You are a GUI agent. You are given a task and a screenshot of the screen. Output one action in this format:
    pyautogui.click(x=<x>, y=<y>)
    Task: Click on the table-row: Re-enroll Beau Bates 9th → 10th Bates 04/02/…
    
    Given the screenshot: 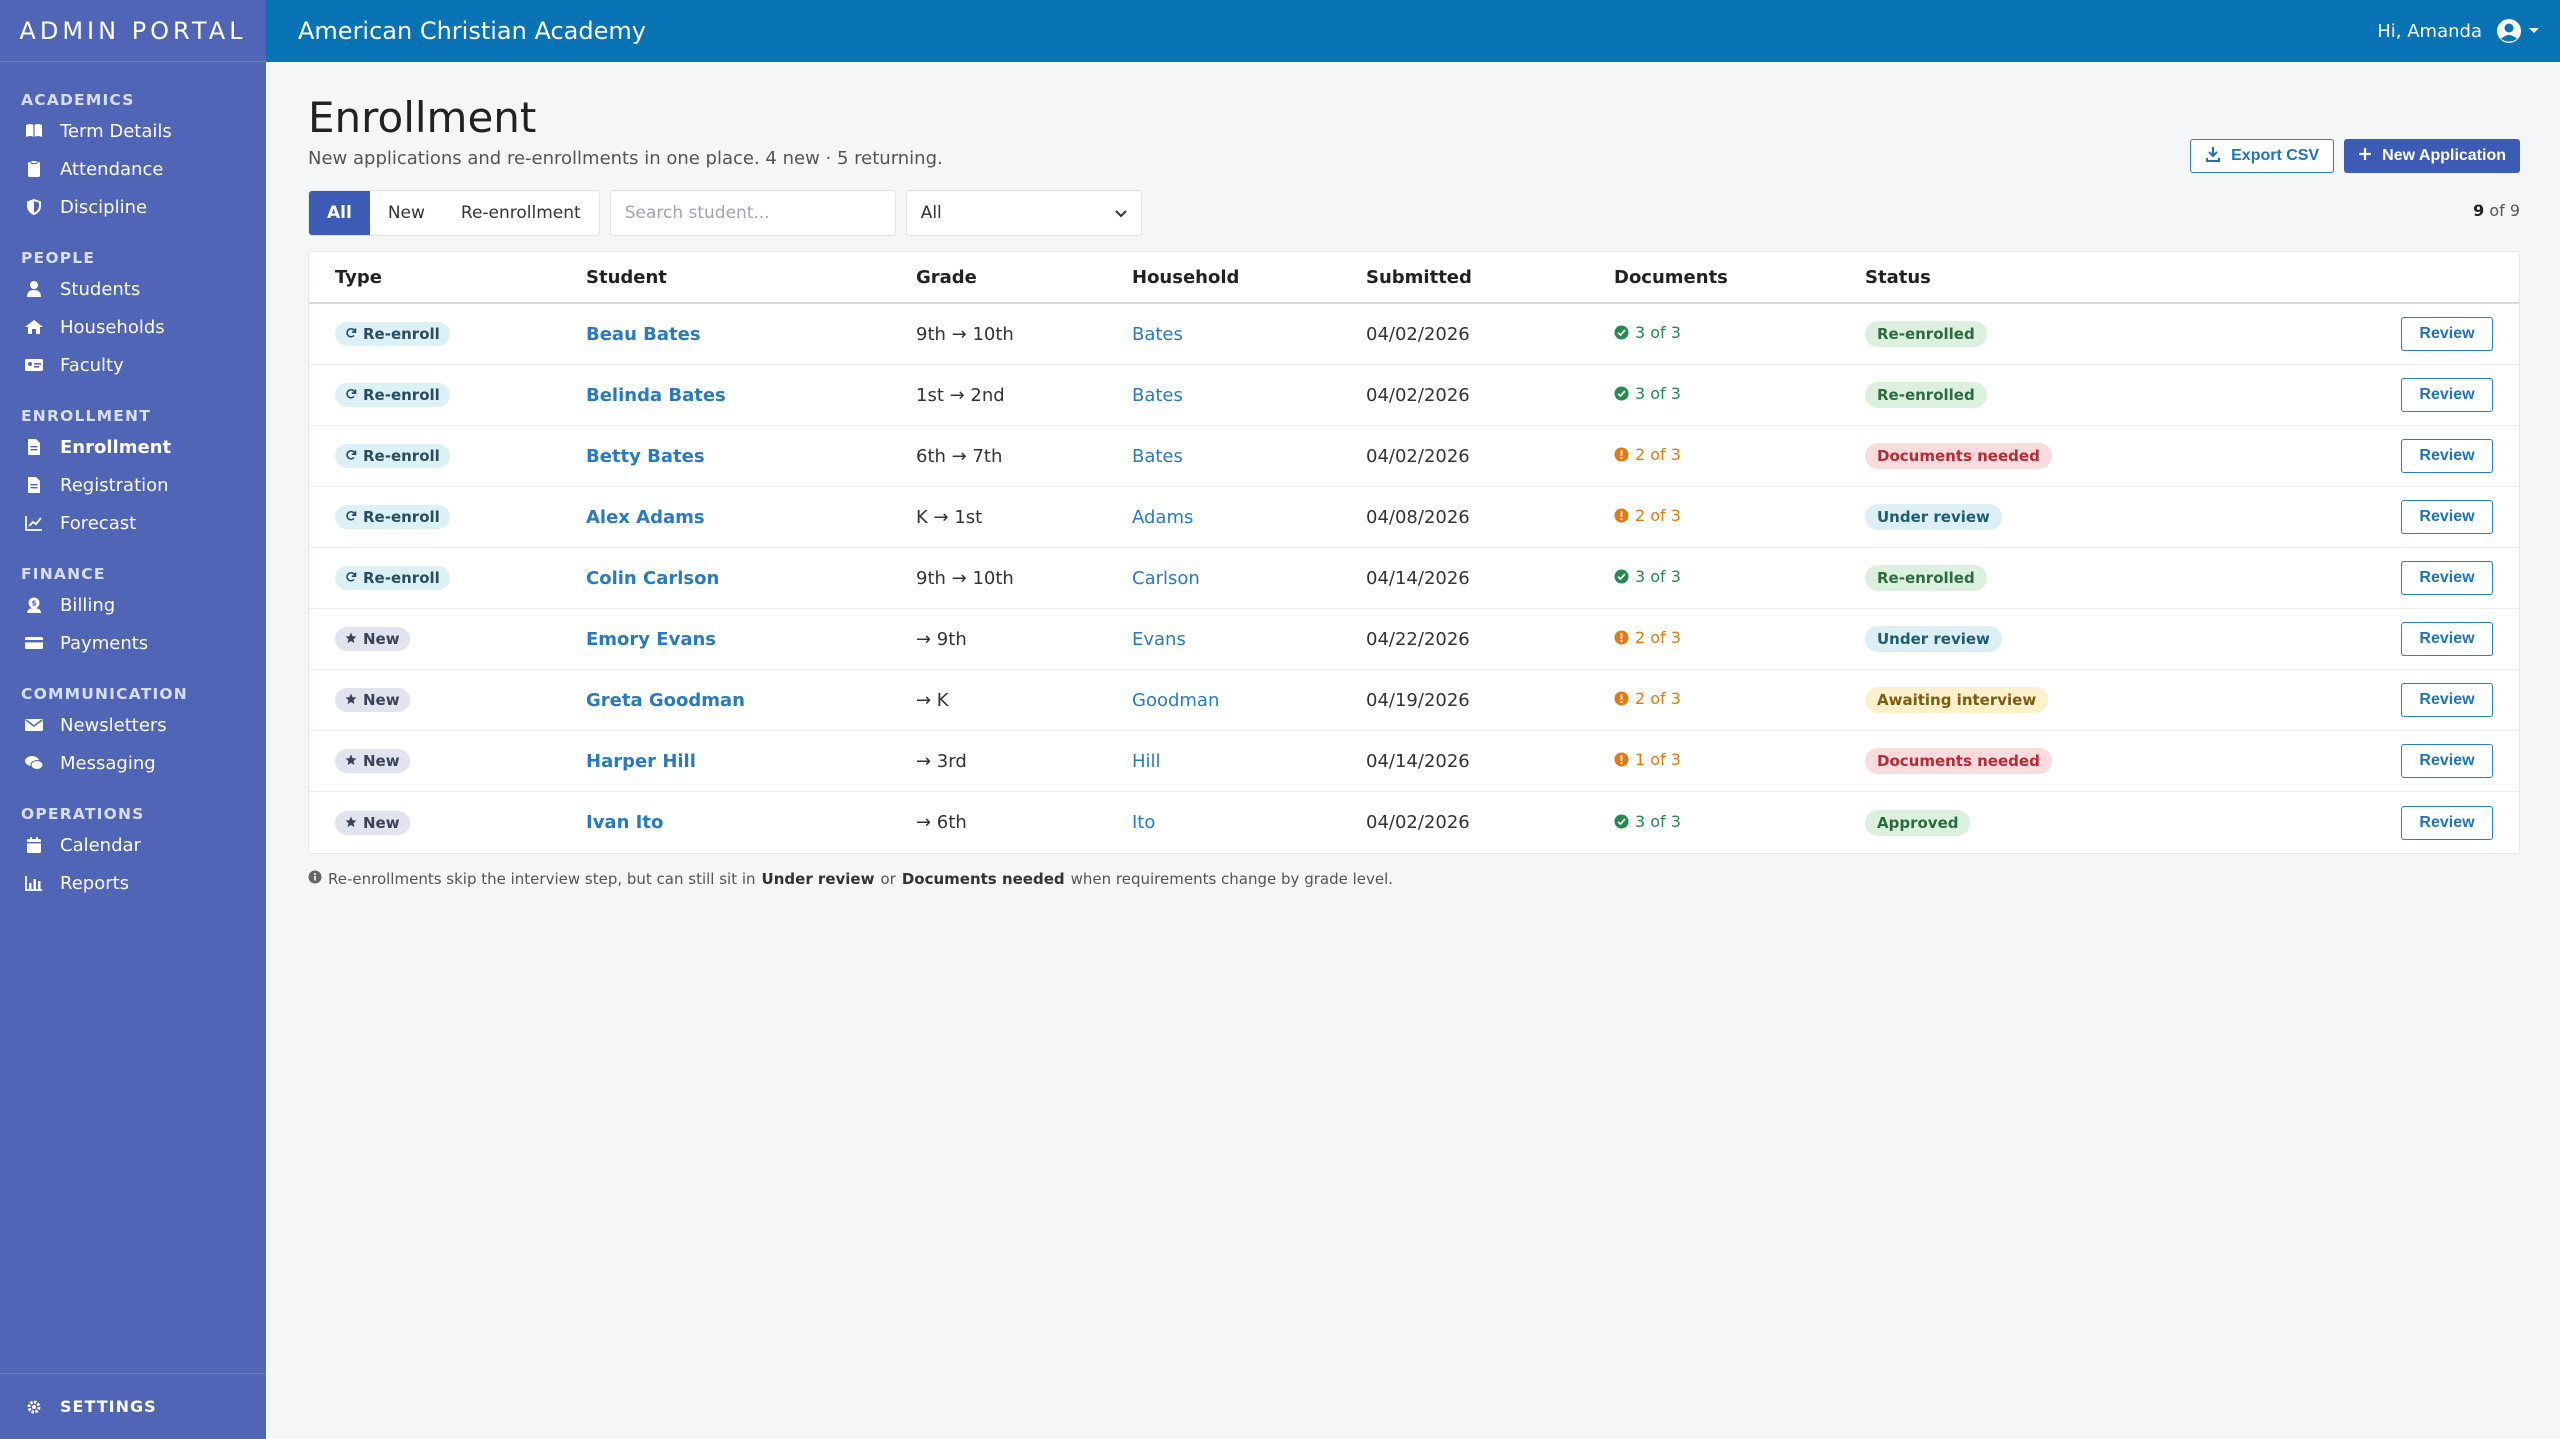 What is the action you would take?
    pyautogui.click(x=1414, y=334)
    